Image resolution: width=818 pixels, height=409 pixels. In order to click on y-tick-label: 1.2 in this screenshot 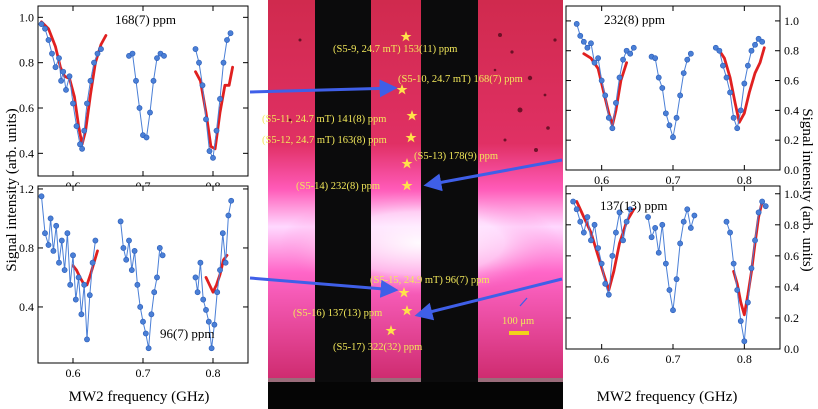, I will do `click(26, 189)`.